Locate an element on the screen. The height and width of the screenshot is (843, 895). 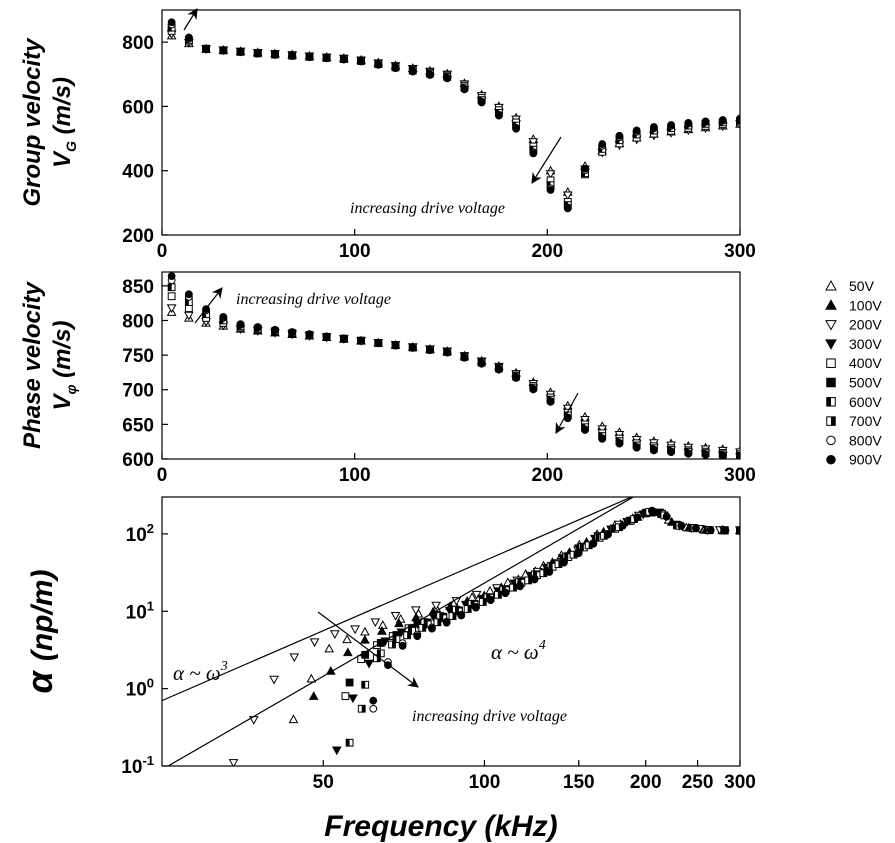
series-group is located at coordinates (453, 115).